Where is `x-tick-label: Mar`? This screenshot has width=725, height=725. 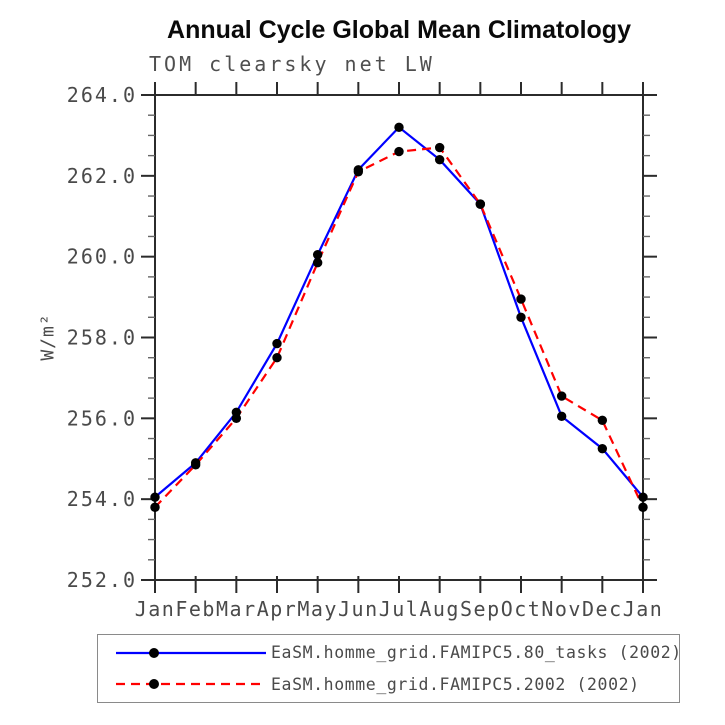
x-tick-label: Mar is located at coordinates (236, 609).